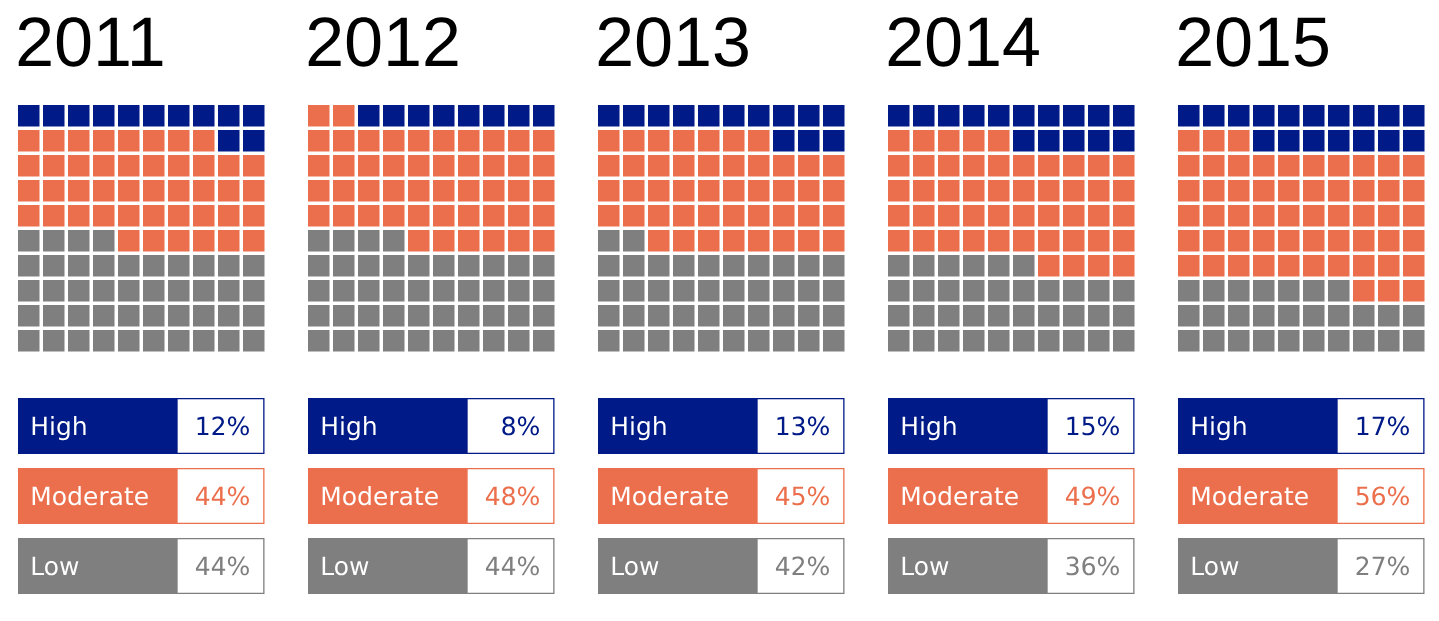 The image size is (1439, 621). What do you see at coordinates (1092, 496) in the screenshot?
I see `data-label: 49%` at bounding box center [1092, 496].